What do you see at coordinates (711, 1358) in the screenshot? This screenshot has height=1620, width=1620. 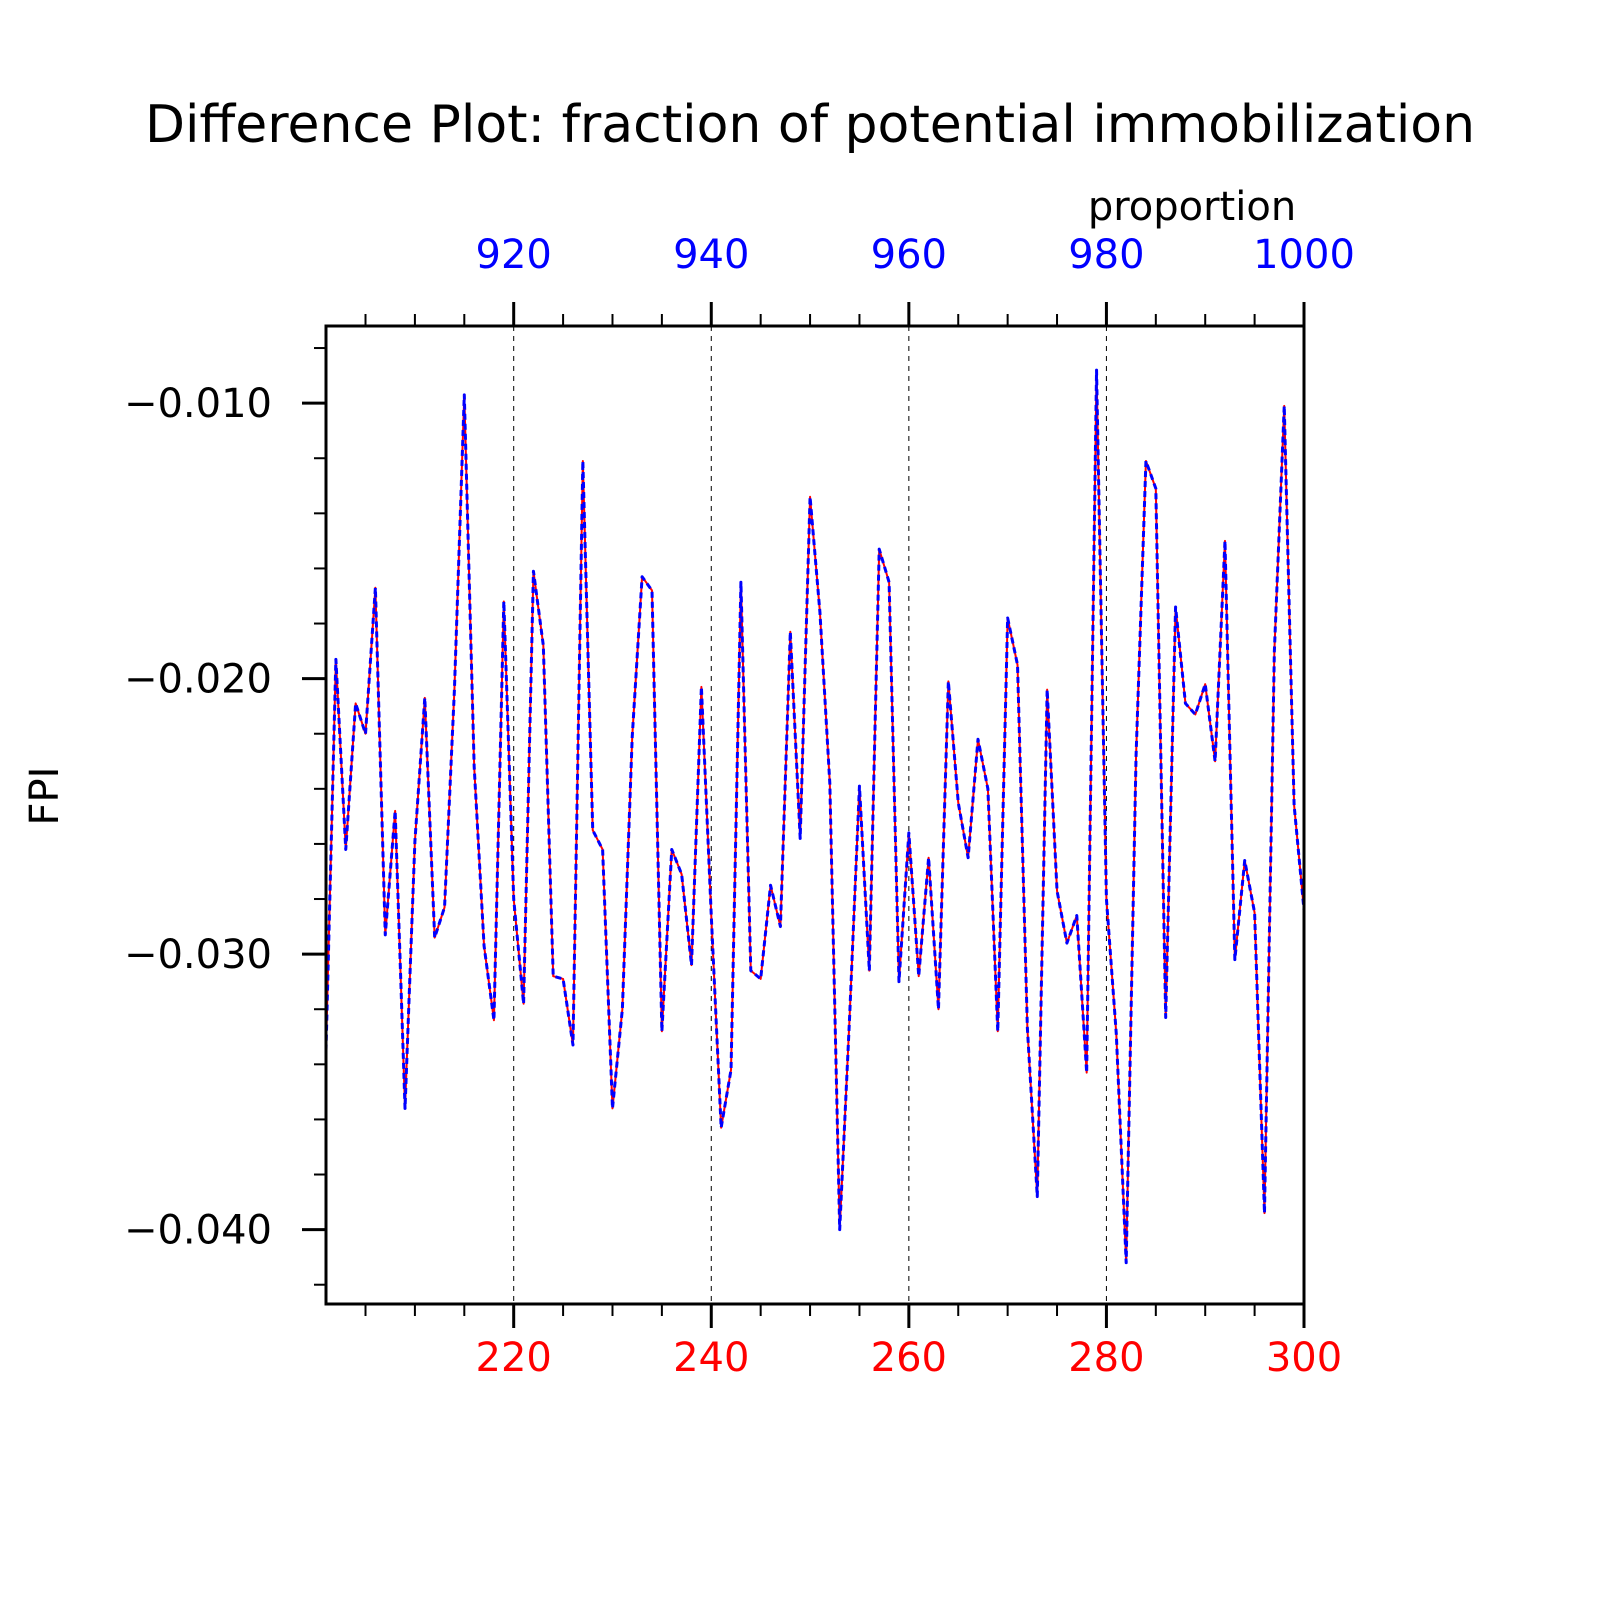 I see `x-tick-label: 240` at bounding box center [711, 1358].